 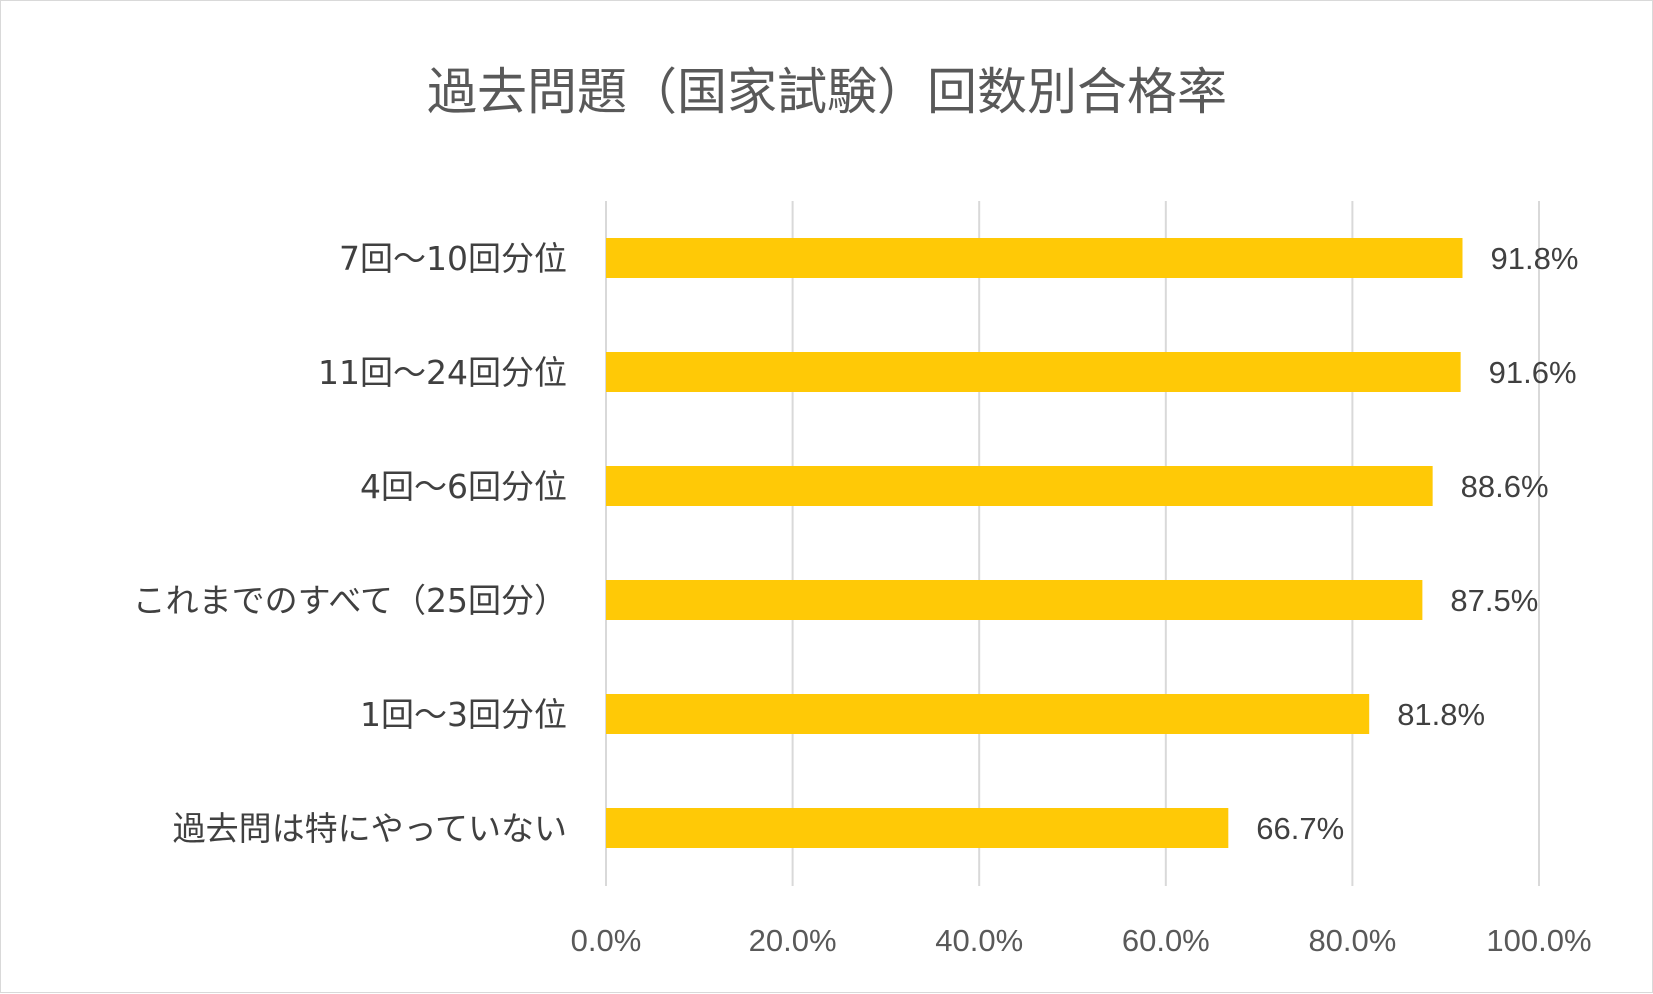 What do you see at coordinates (350, 600) in the screenshot?
I see `category-label: これまでのすべて（25回分）` at bounding box center [350, 600].